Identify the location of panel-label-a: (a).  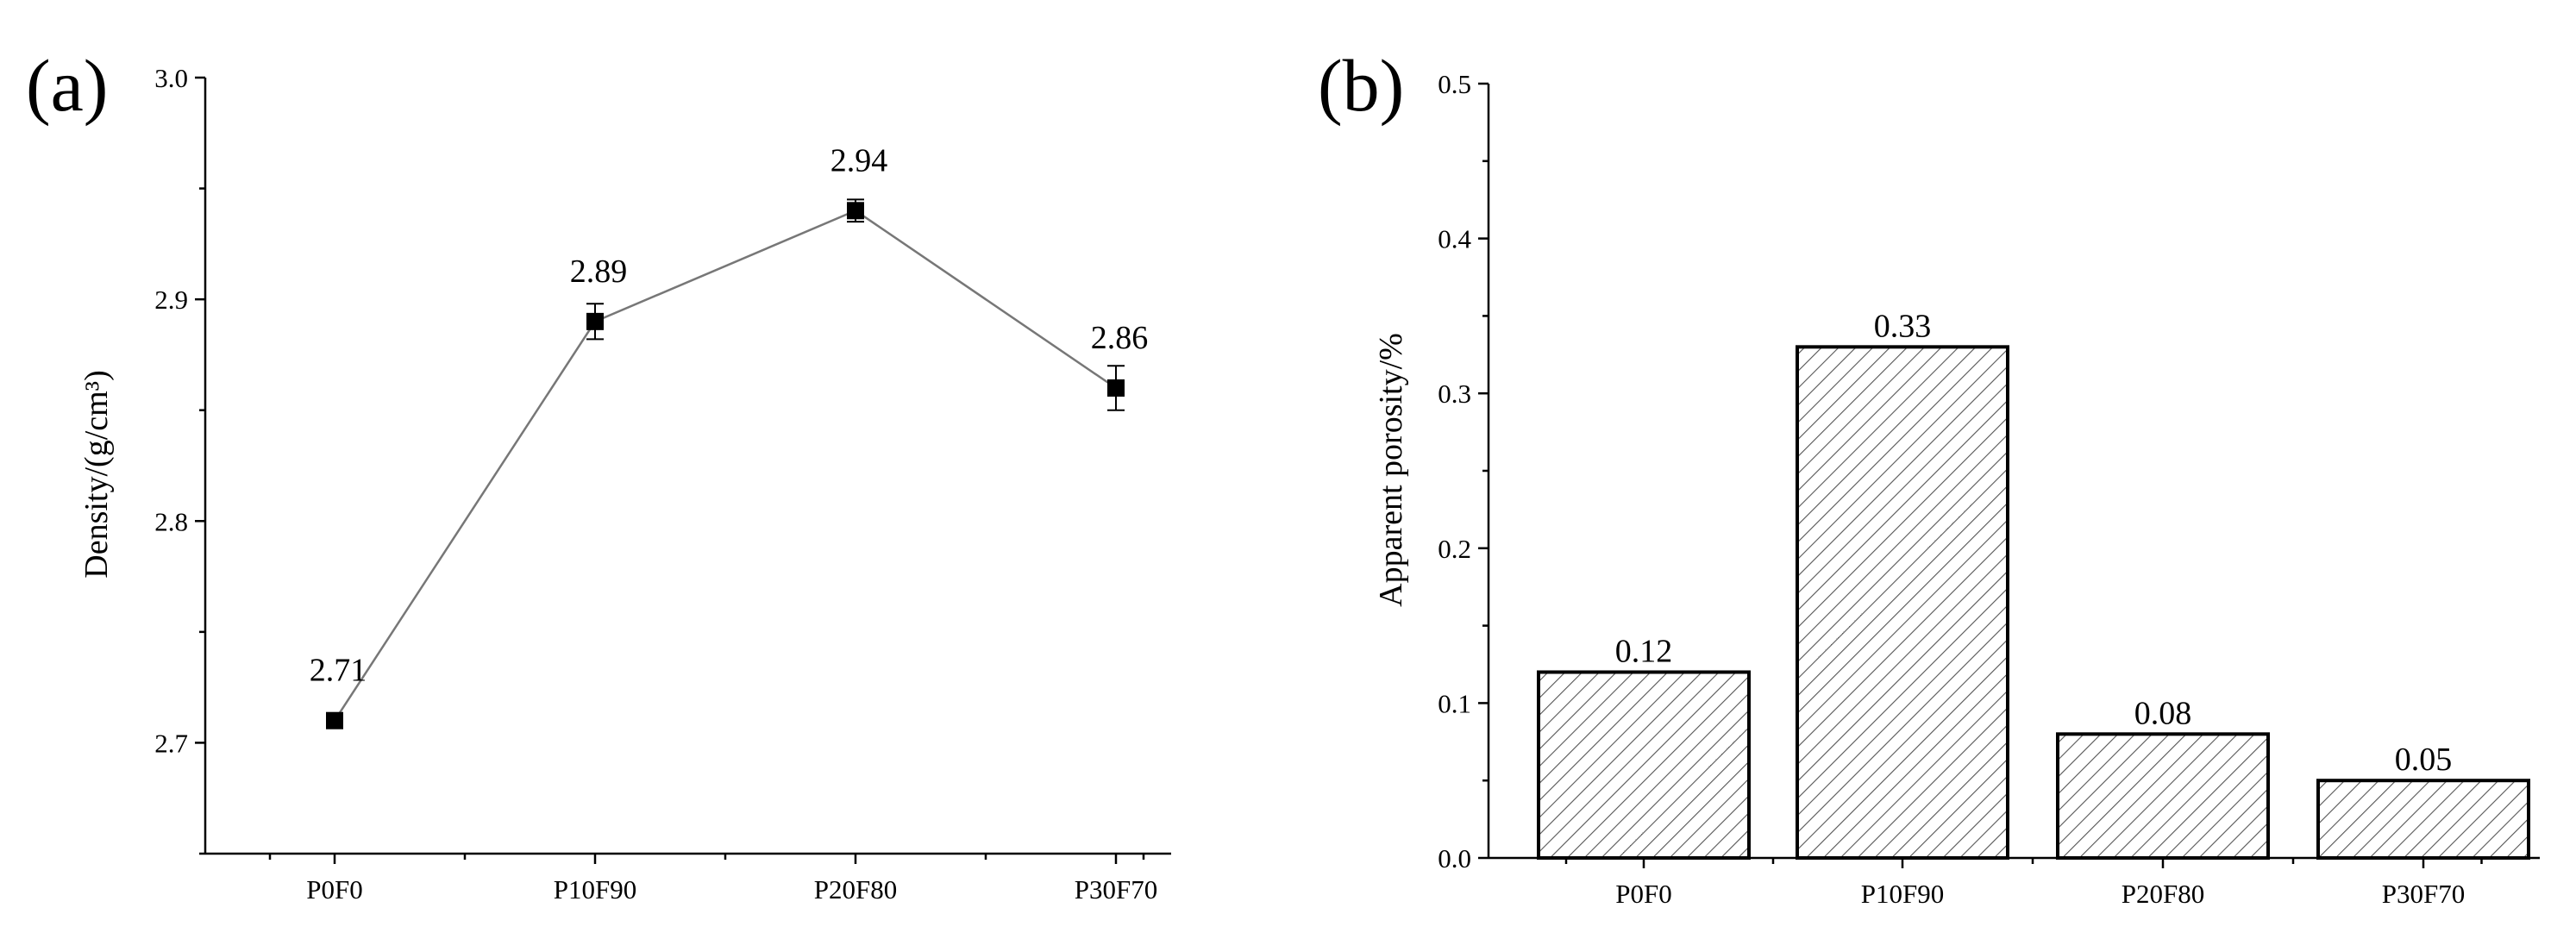
(67, 86).